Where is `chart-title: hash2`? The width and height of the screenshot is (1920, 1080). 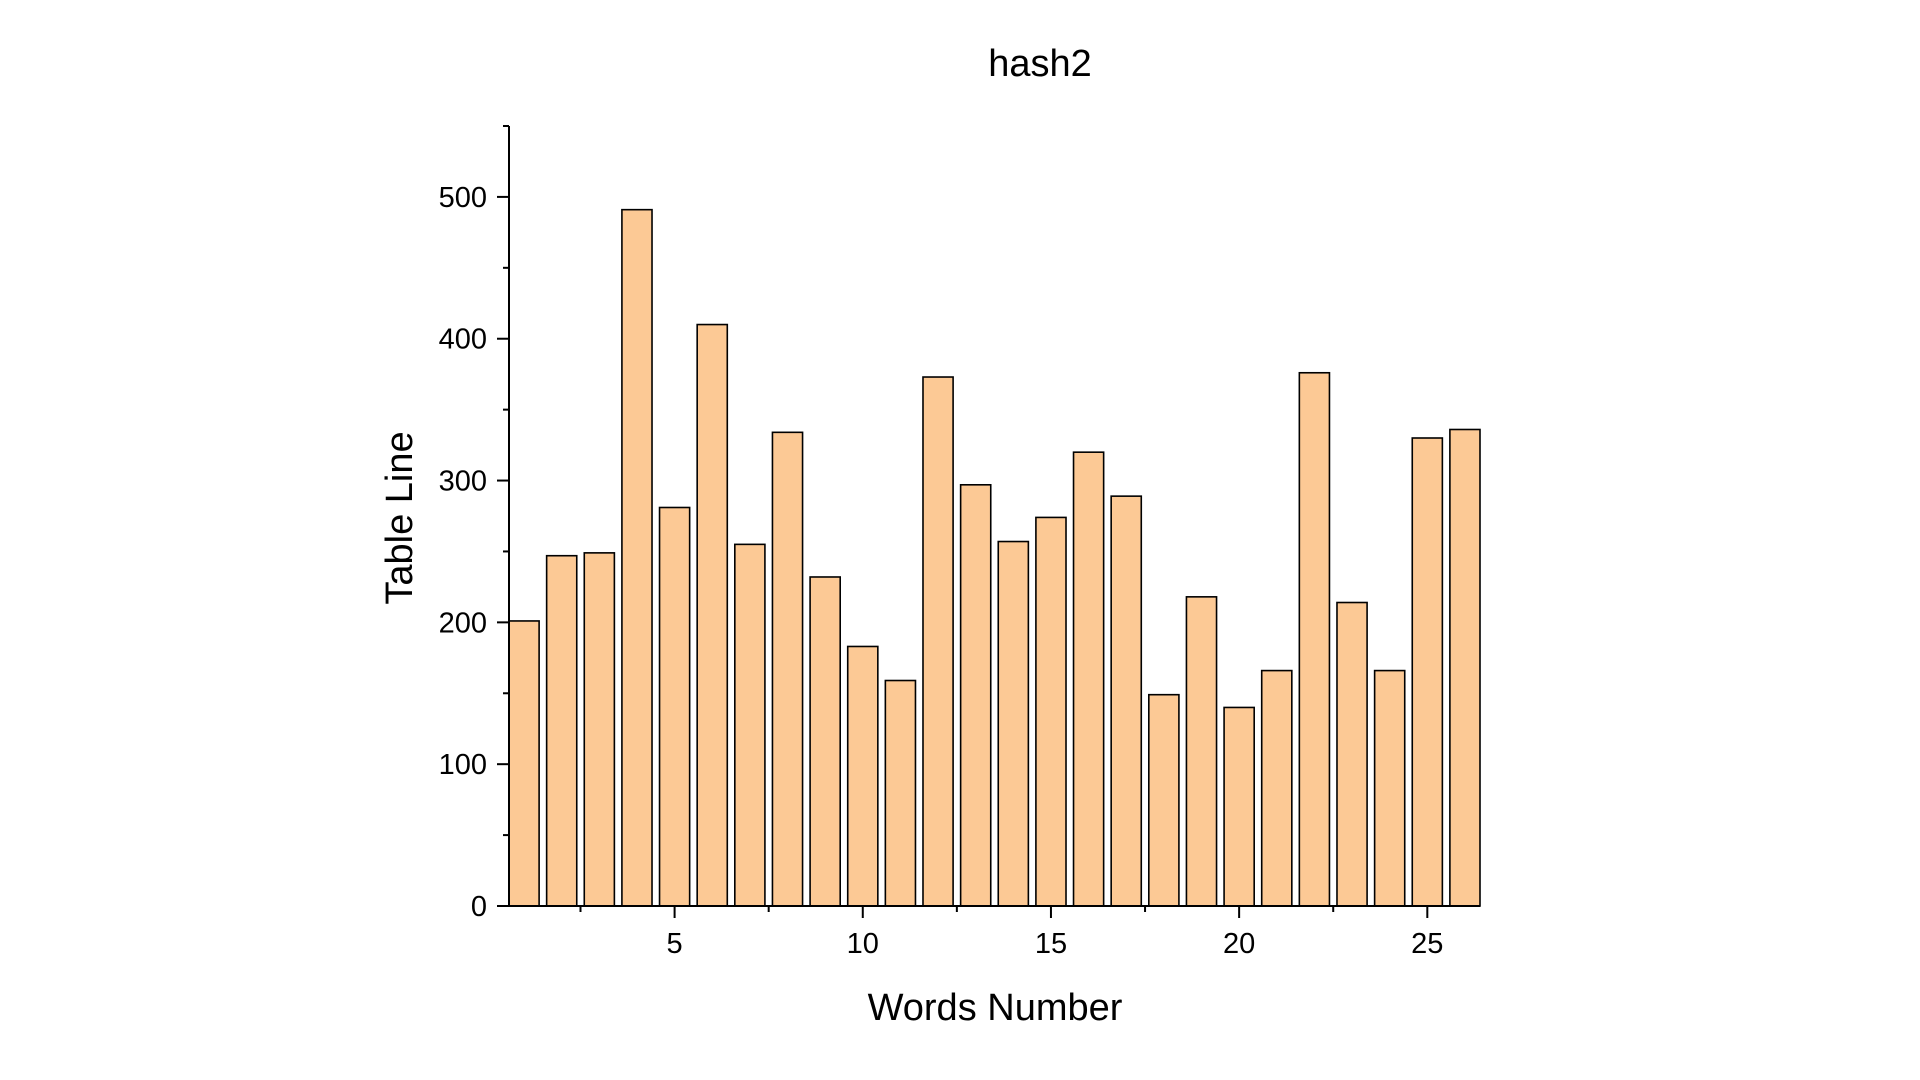
chart-title: hash2 is located at coordinates (1040, 64).